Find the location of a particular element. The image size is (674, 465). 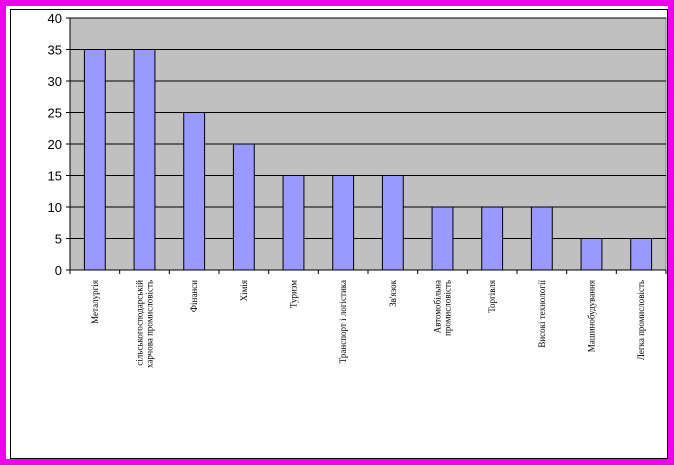

x-tick-label: Високі технології is located at coordinates (542, 314).